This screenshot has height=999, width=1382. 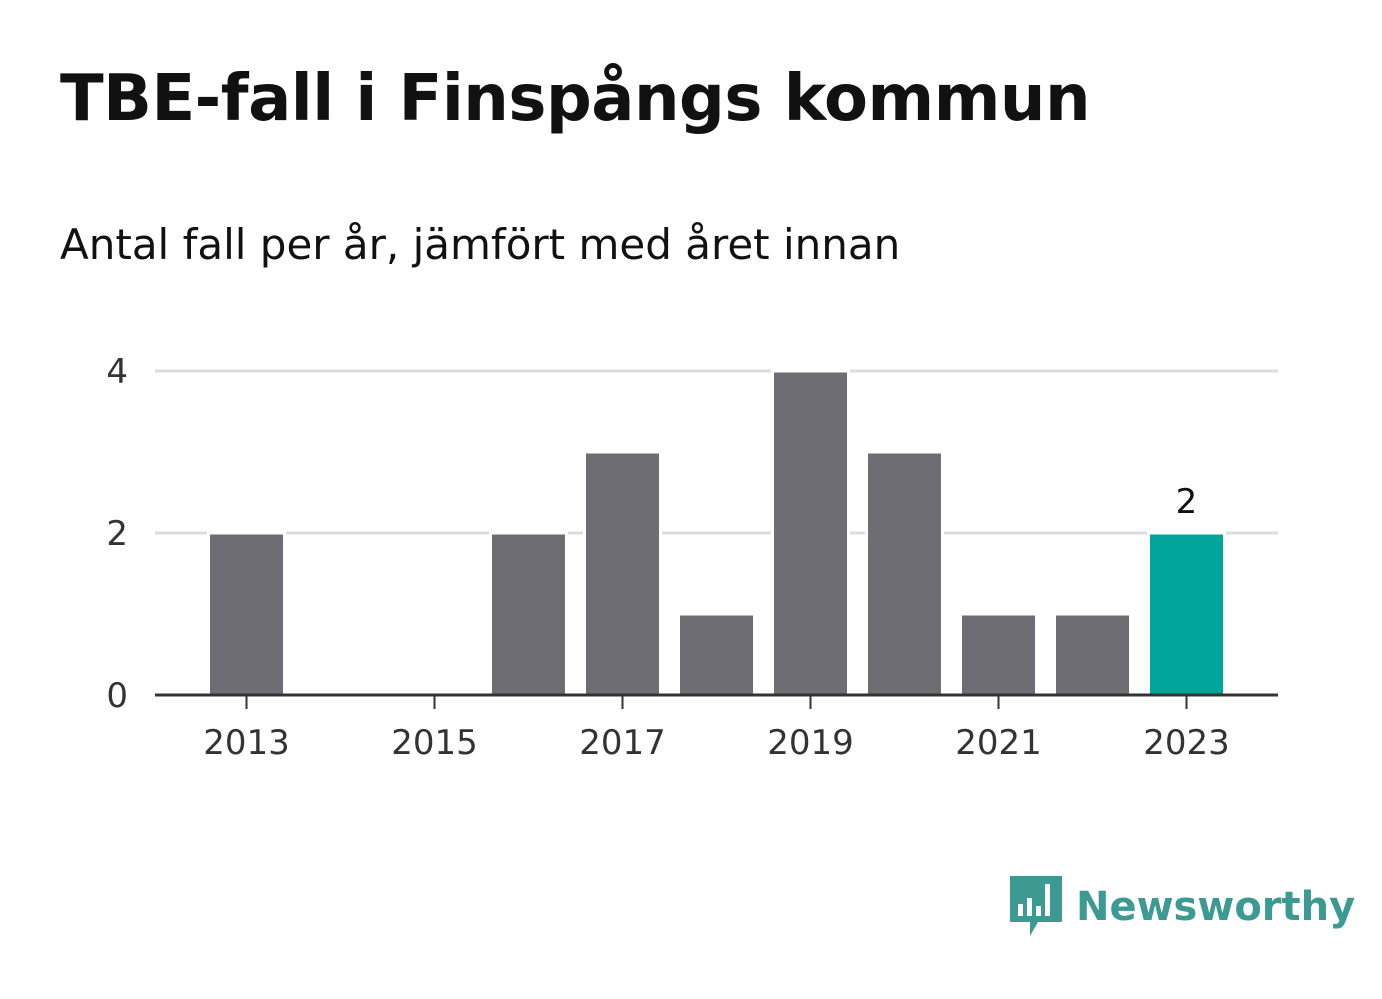 What do you see at coordinates (998, 743) in the screenshot?
I see `x-tick-label: 2021` at bounding box center [998, 743].